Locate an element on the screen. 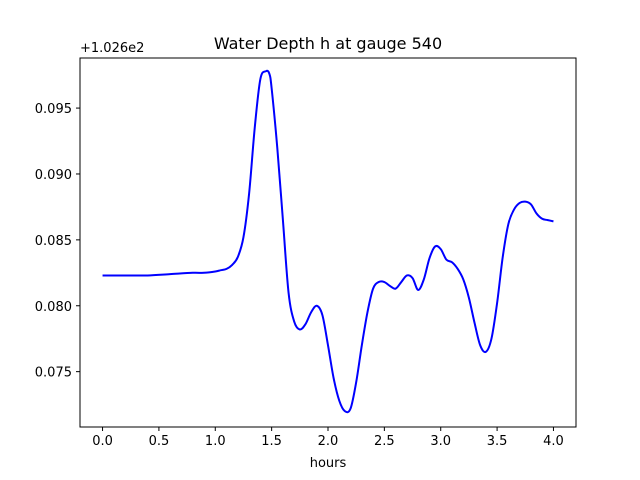 This screenshot has height=480, width=640. chart-title: Water Depth h at gauge 540 is located at coordinates (328, 43).